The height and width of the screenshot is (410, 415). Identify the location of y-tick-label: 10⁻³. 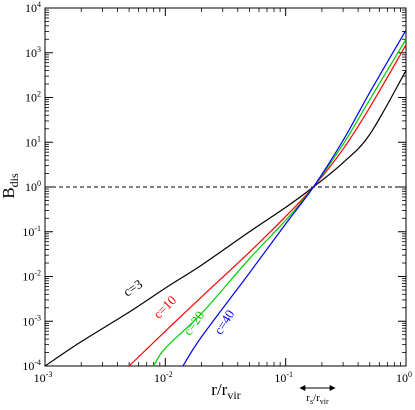
(31, 320).